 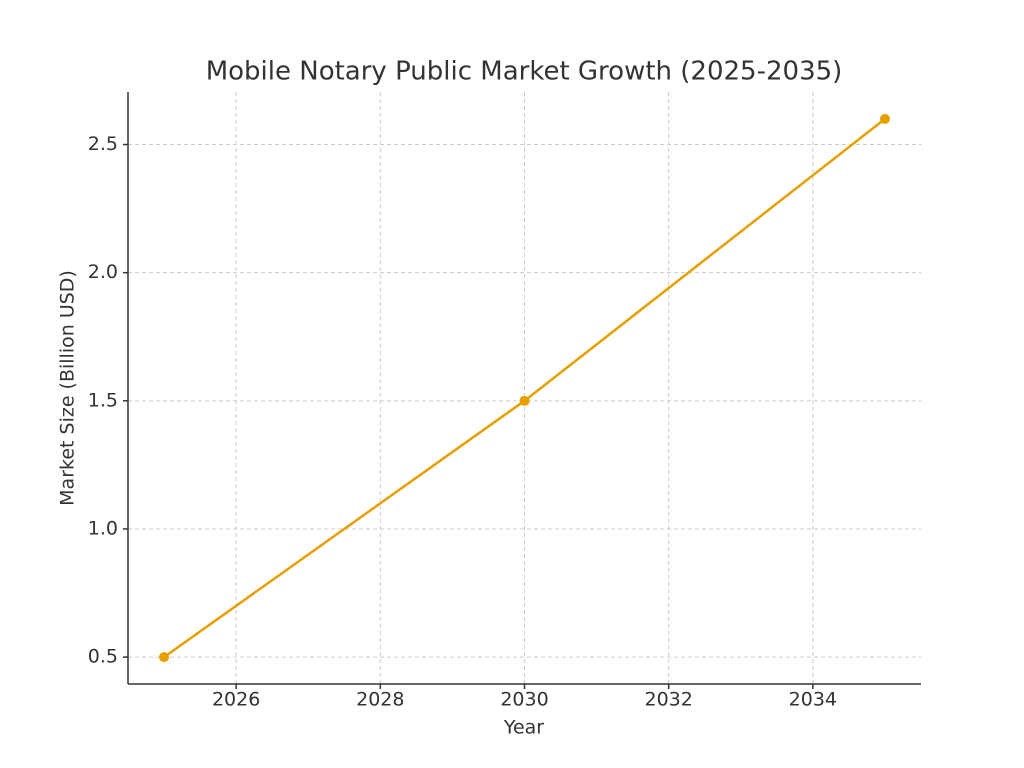 I want to click on x-tick-label: 2030, so click(x=524, y=700).